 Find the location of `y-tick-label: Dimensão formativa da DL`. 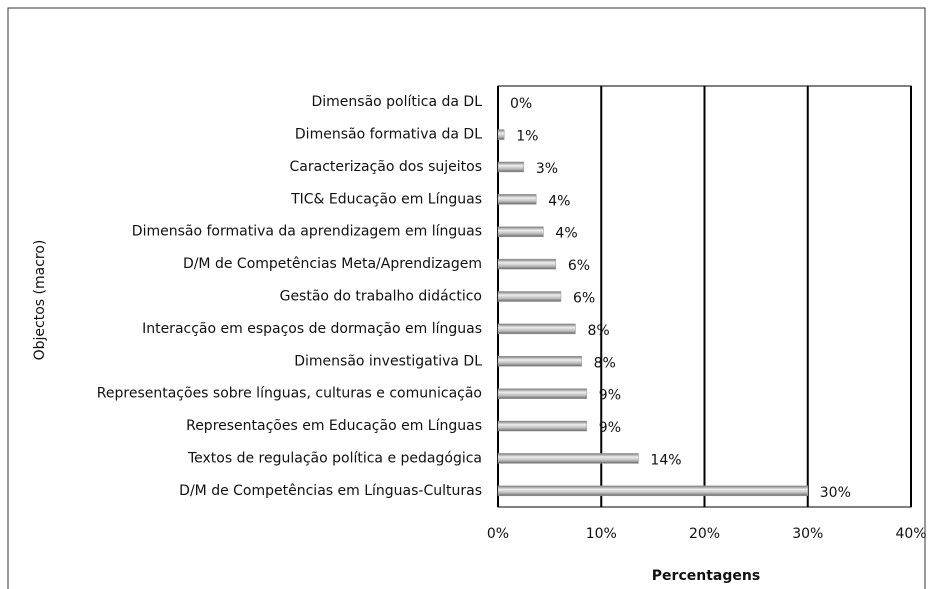

y-tick-label: Dimensão formativa da DL is located at coordinates (388, 135).